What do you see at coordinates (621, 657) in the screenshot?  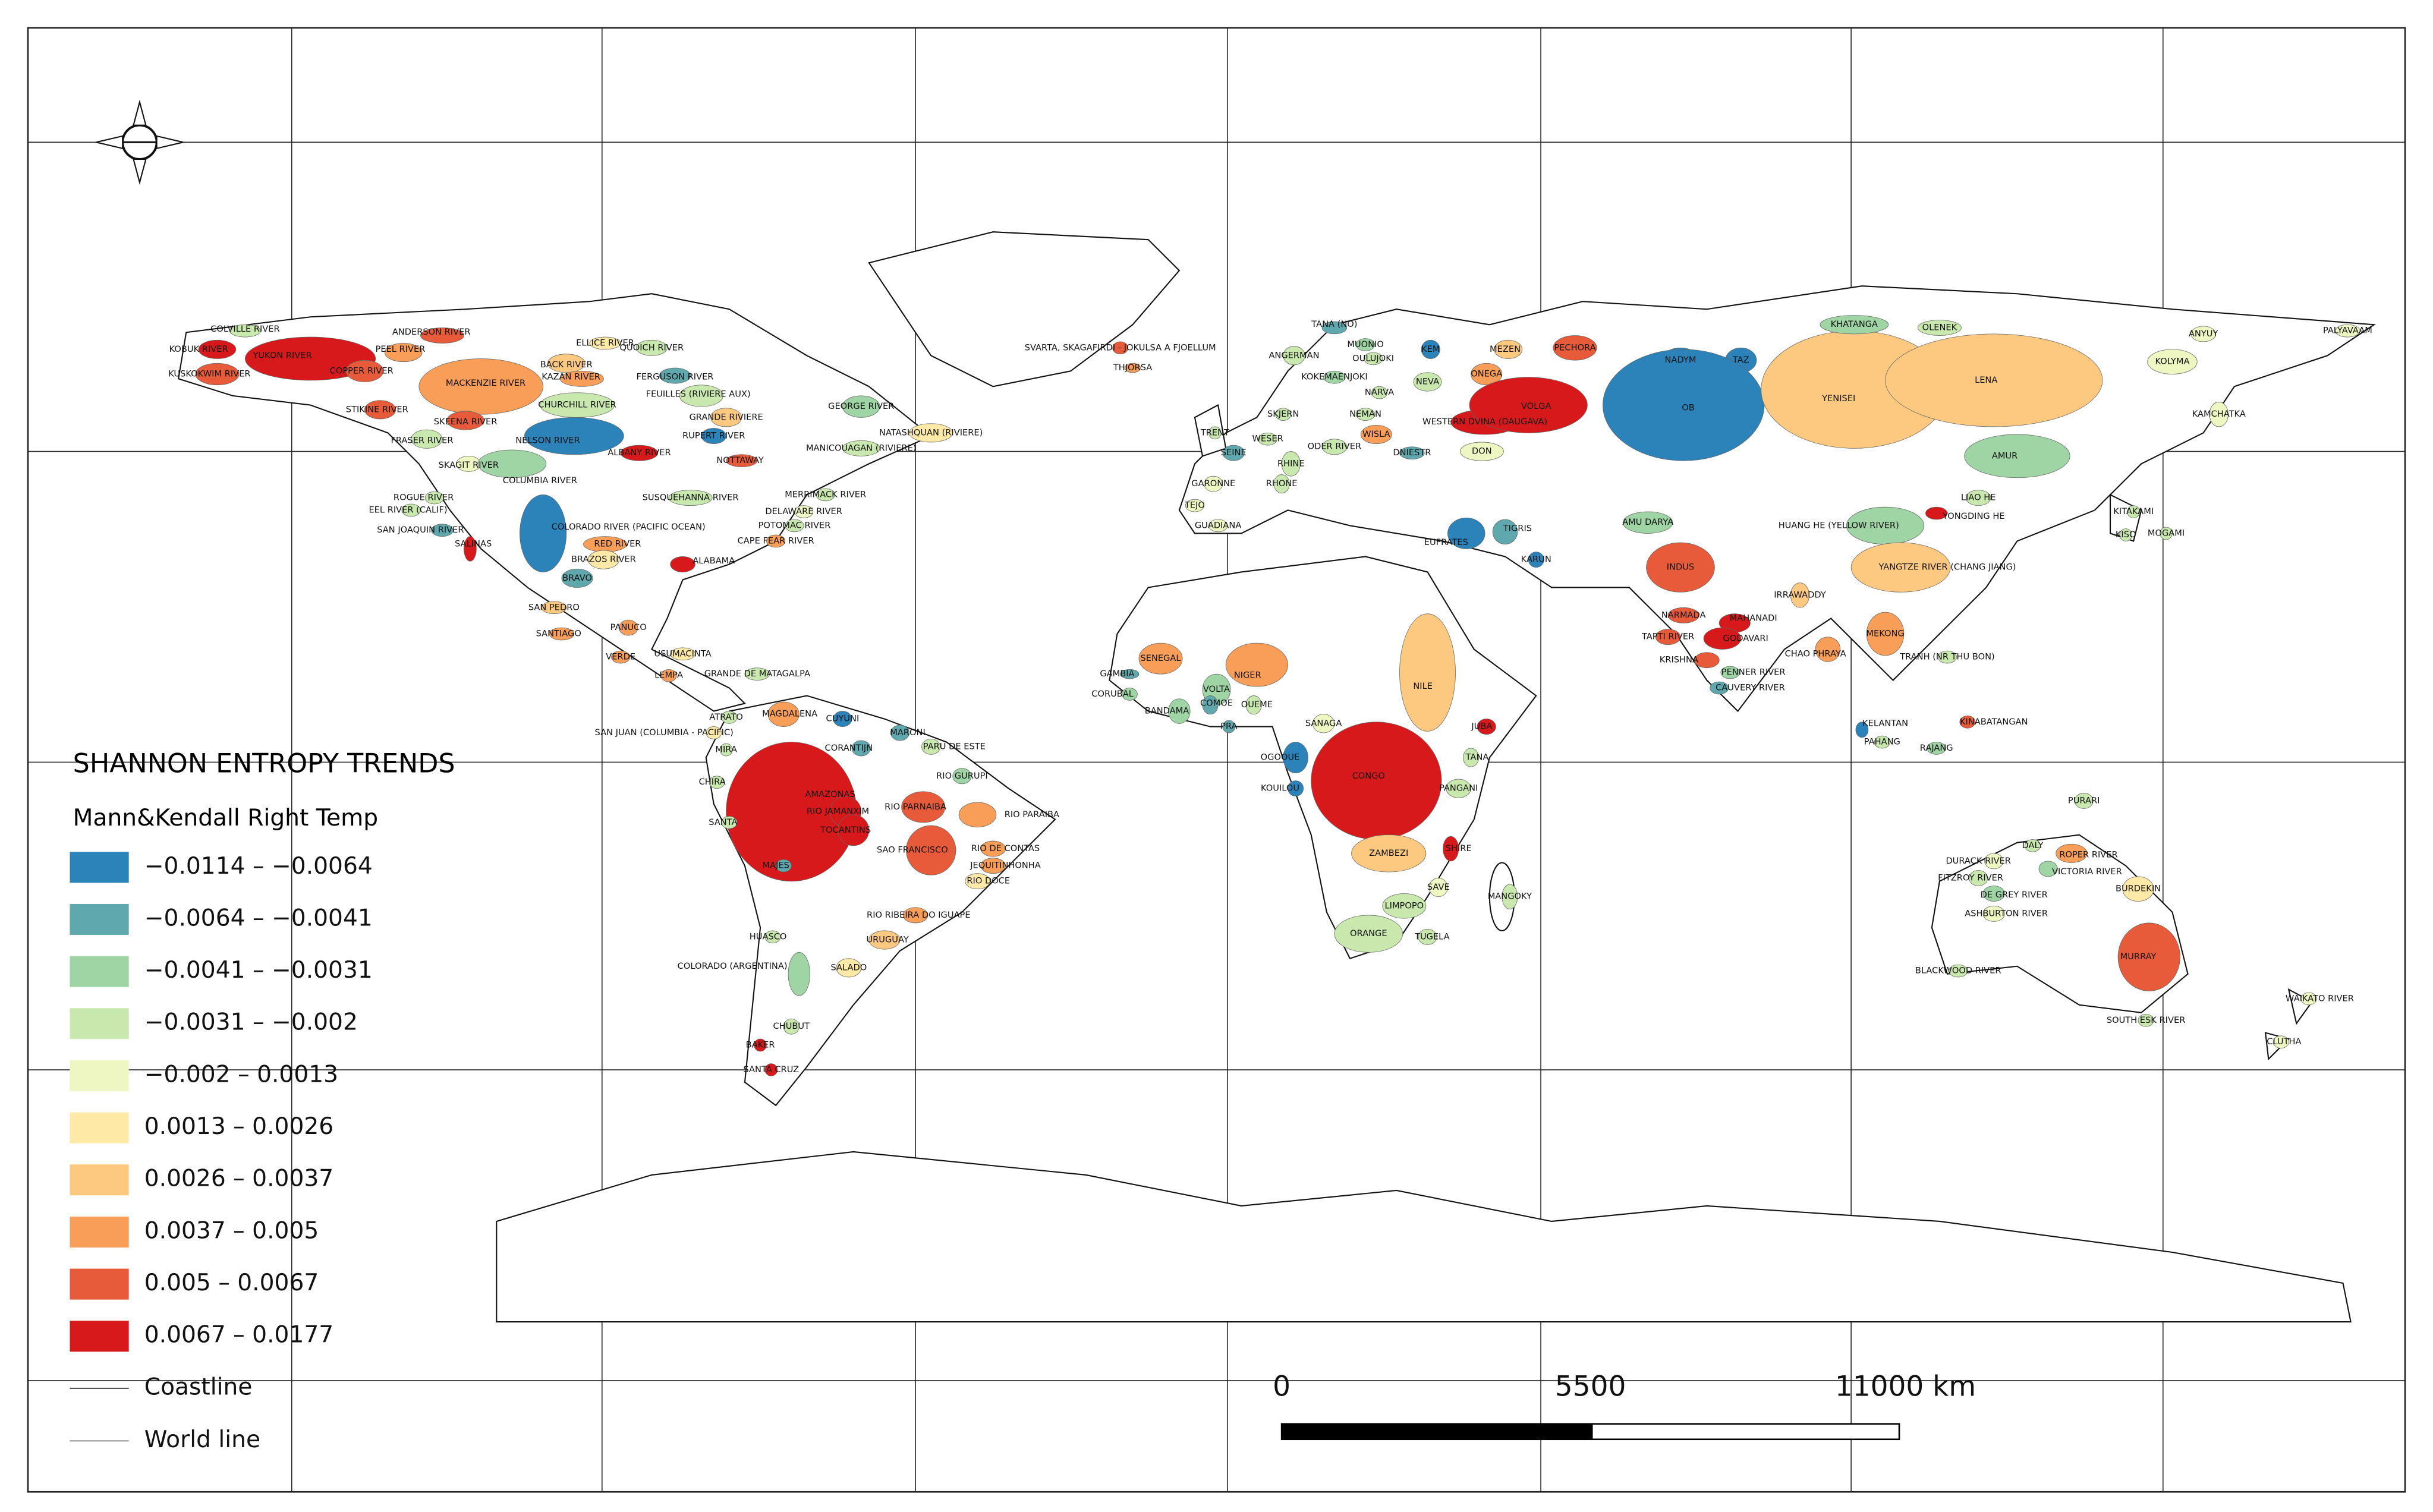 I see `basin-label: VERDE` at bounding box center [621, 657].